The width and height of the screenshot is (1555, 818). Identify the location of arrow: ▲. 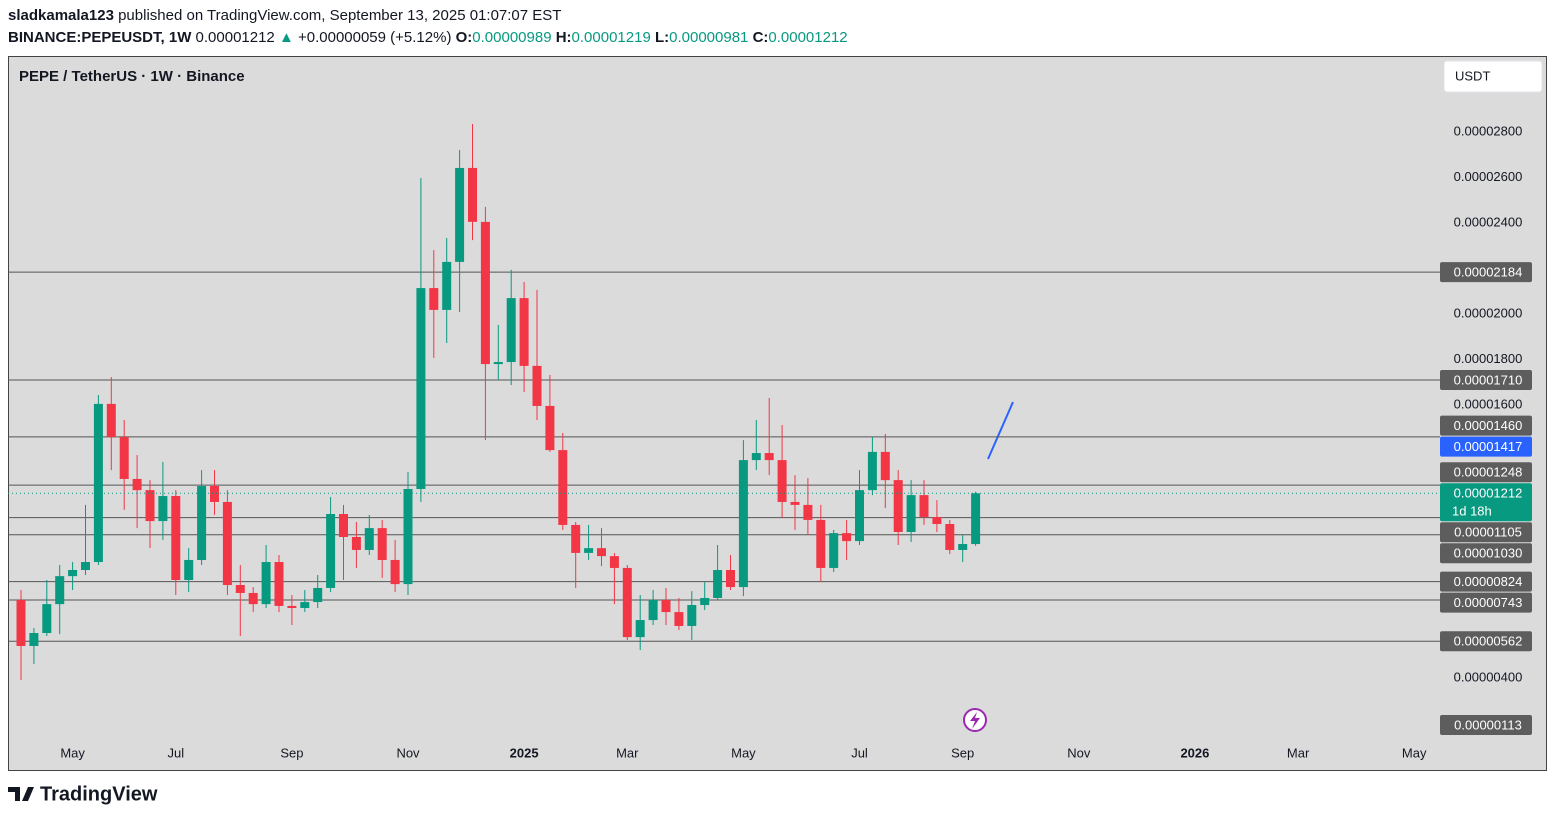
(286, 37).